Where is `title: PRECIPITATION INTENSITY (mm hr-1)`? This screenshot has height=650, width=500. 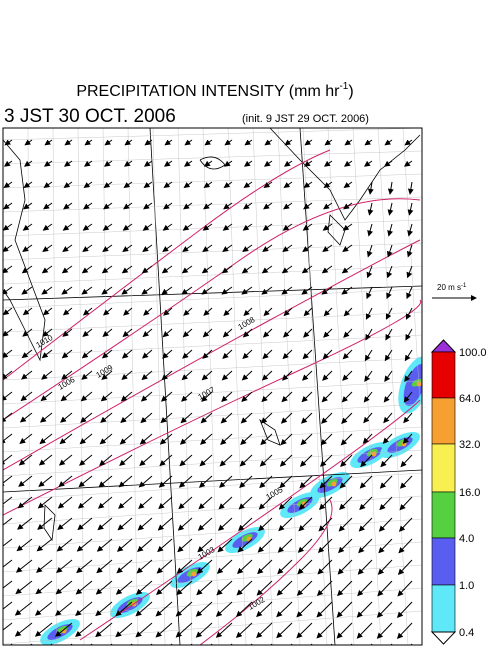
title: PRECIPITATION INTENSITY (mm hr-1) is located at coordinates (214, 90).